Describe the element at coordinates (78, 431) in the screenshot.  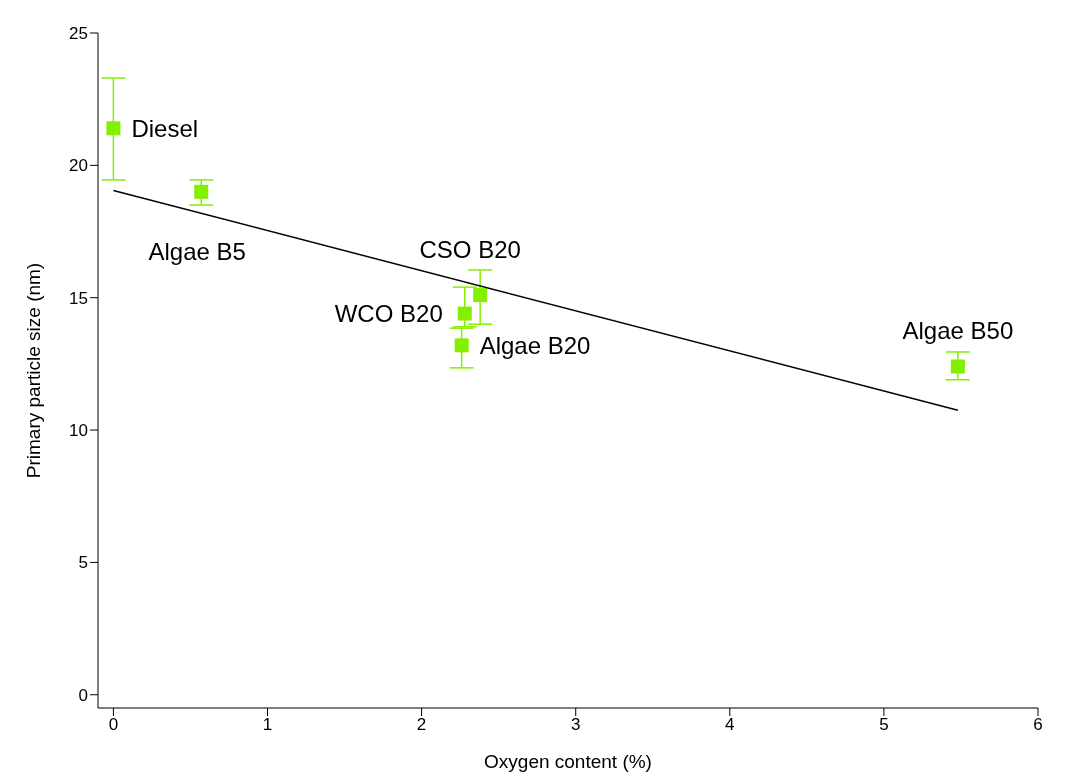
I see `y-tick-label: 10` at that location.